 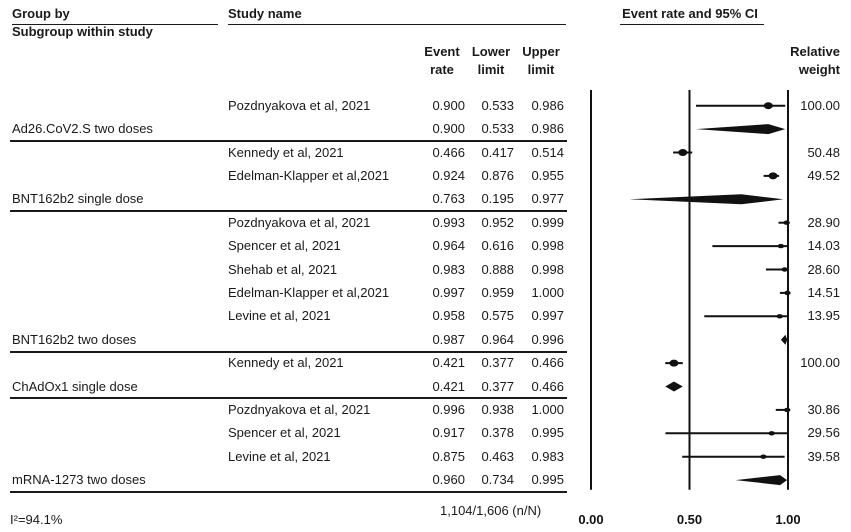 What do you see at coordinates (547, 175) in the screenshot?
I see `upper-limit-value: 0.955` at bounding box center [547, 175].